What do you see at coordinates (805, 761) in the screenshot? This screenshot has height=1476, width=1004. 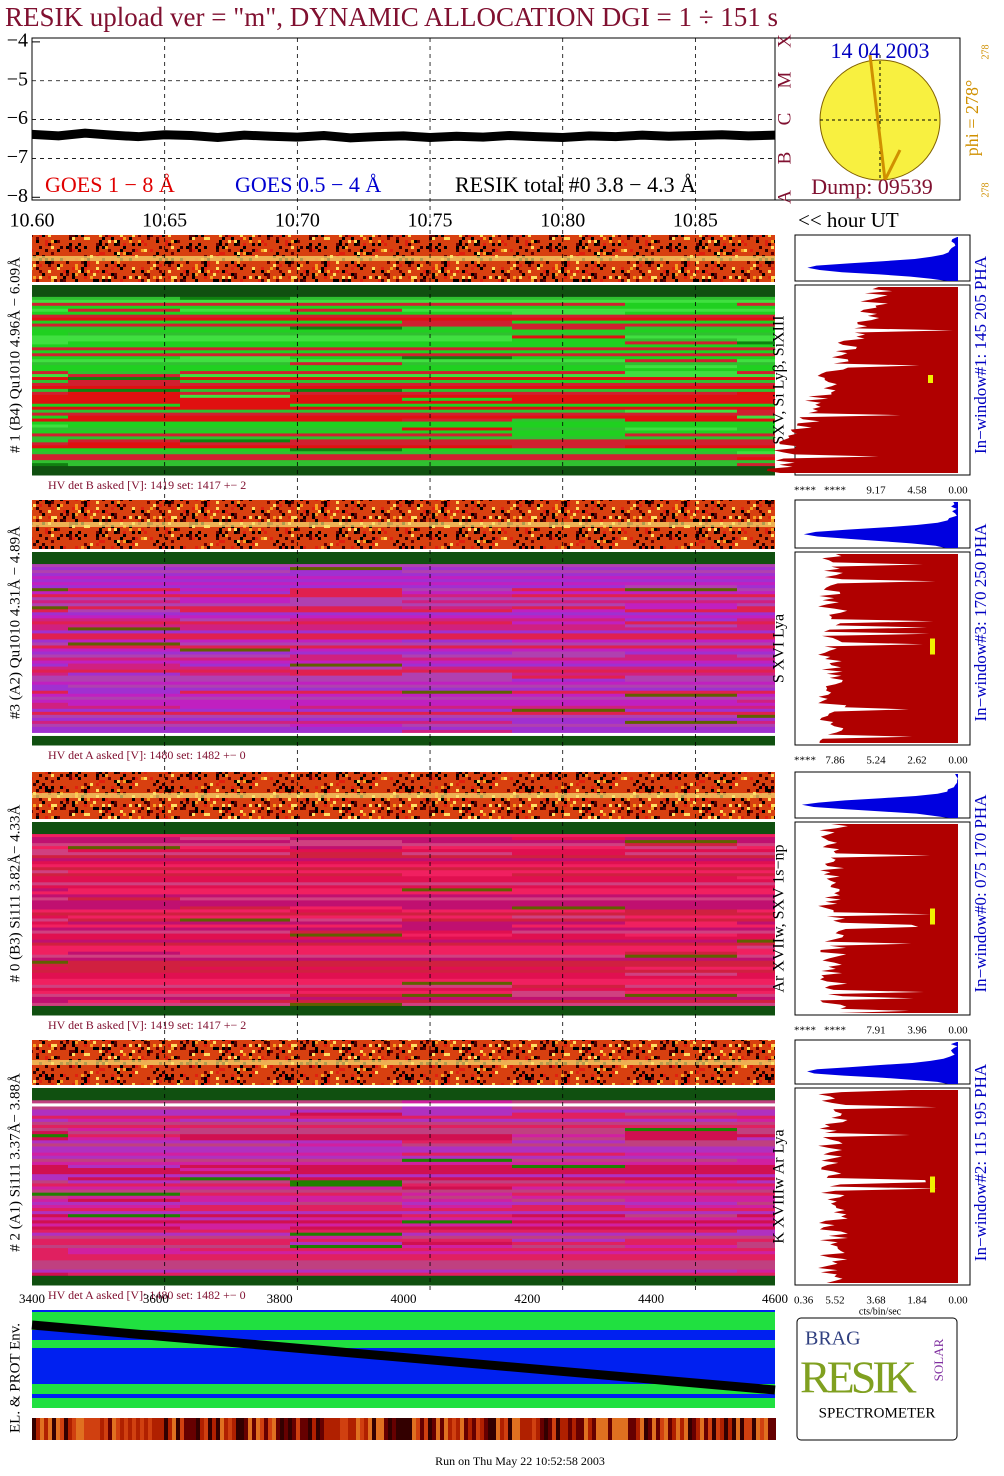 I see `hist-tick-label: ****` at bounding box center [805, 761].